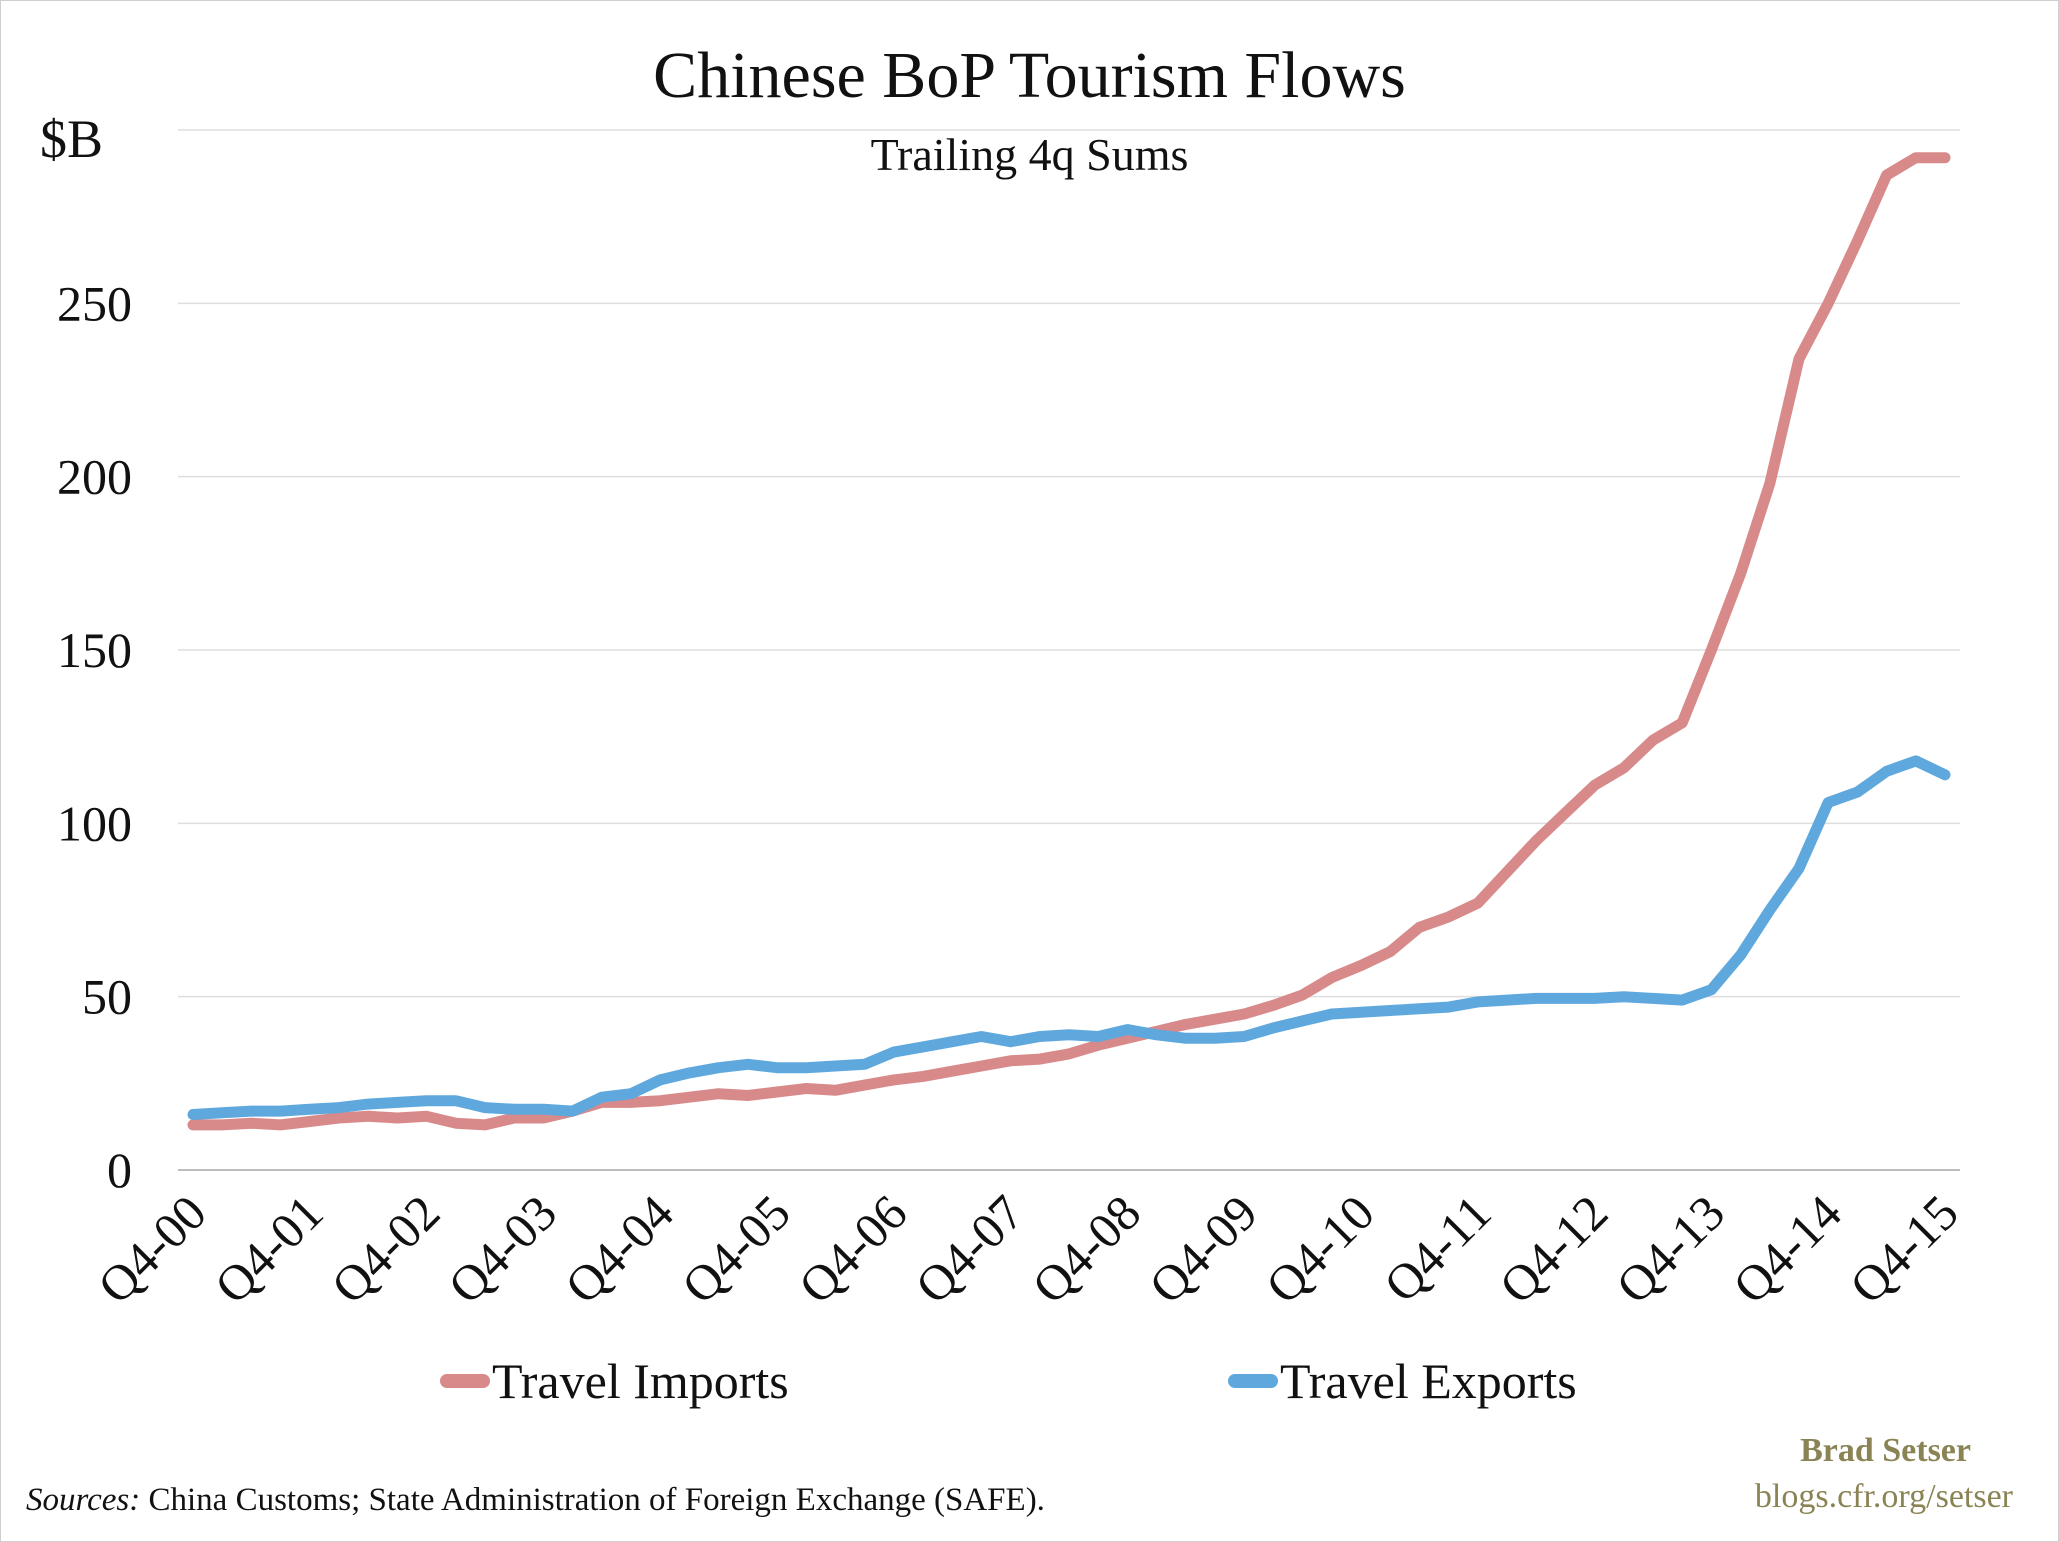  What do you see at coordinates (1904, 1249) in the screenshot?
I see `x-tick-label: Q4-15` at bounding box center [1904, 1249].